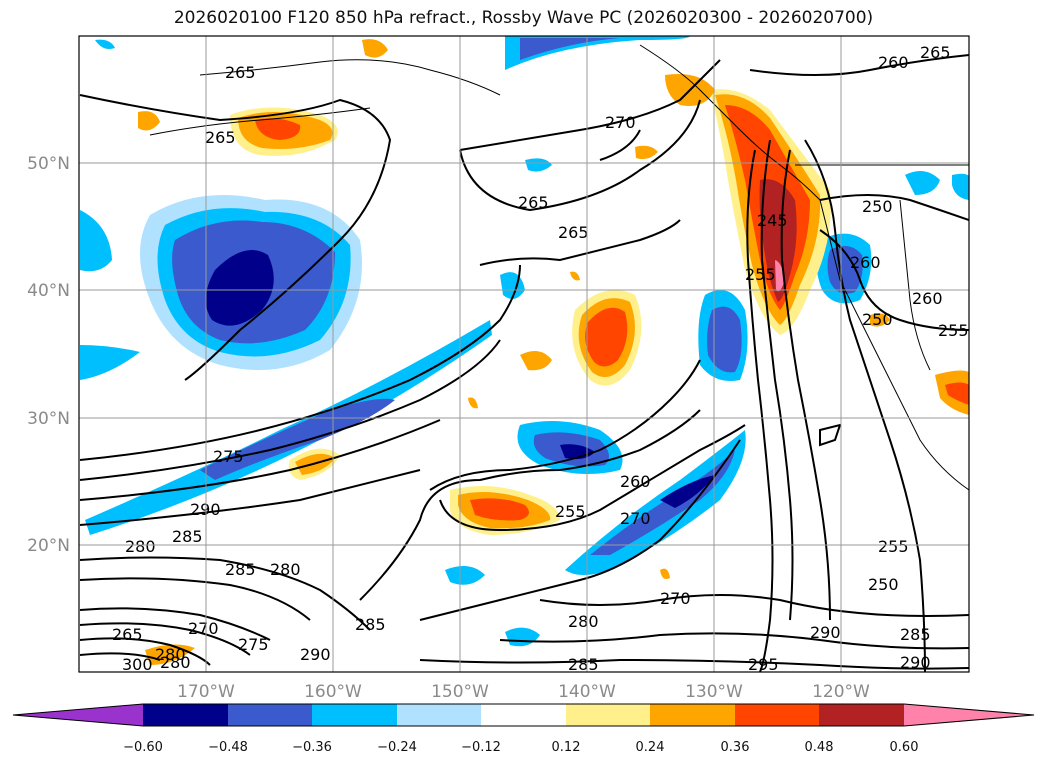 The height and width of the screenshot is (765, 1047). Describe the element at coordinates (566, 747) in the screenshot. I see `colorbar-tick-label: 0.12` at that location.